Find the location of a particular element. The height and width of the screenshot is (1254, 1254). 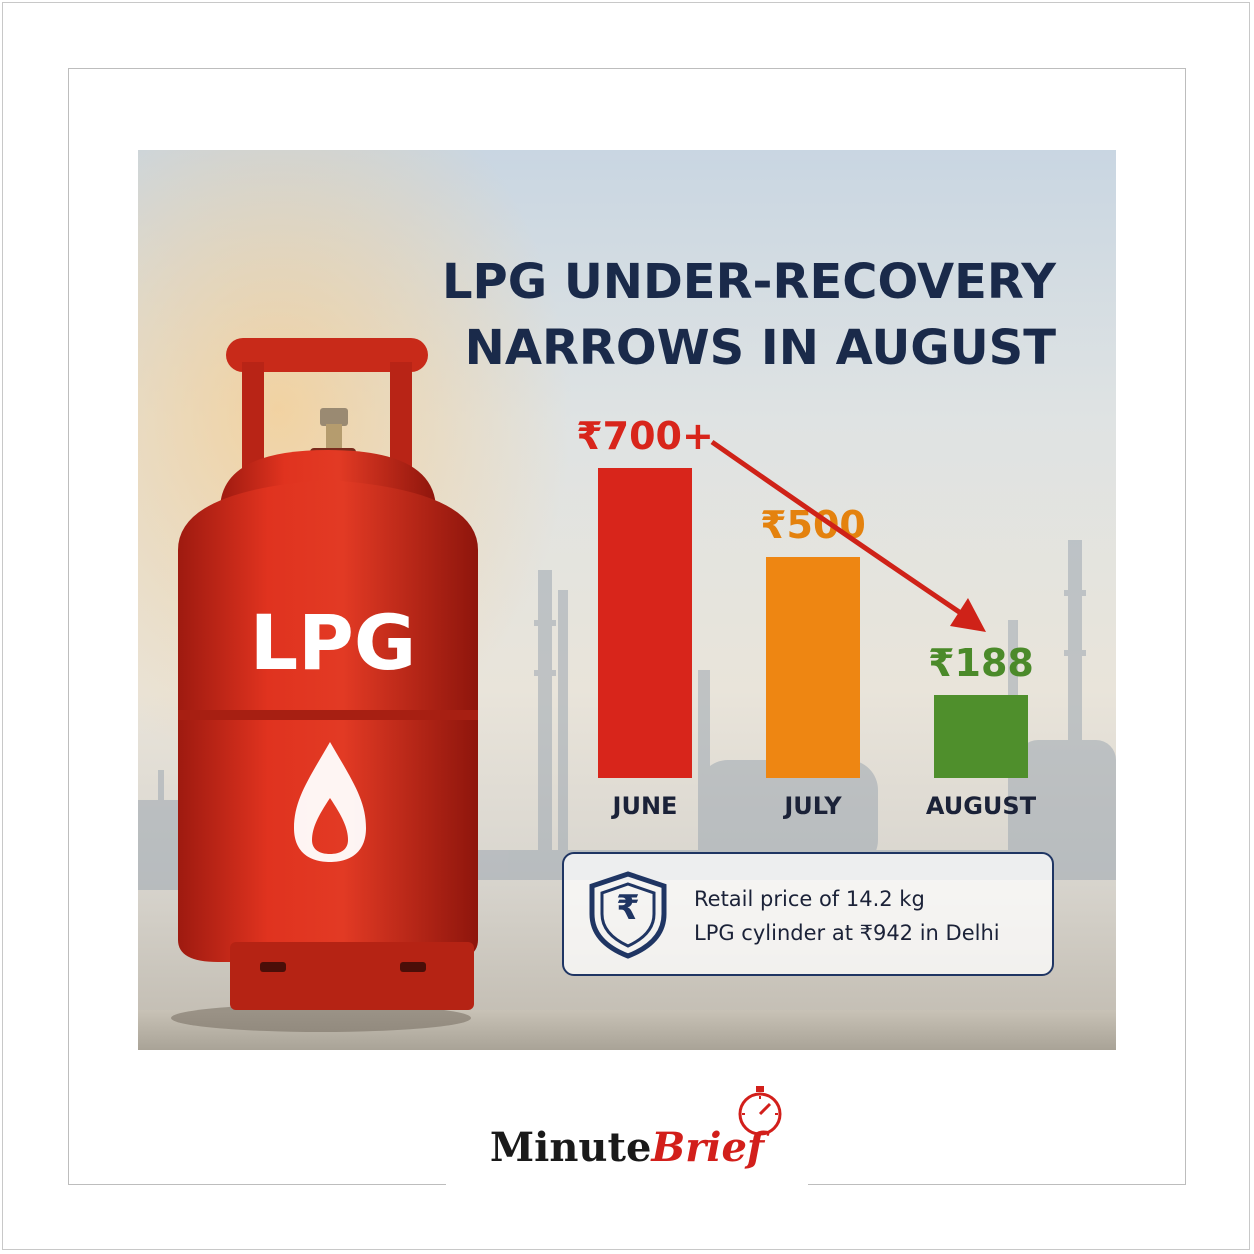

category-label-july: JULY is located at coordinates (813, 806).